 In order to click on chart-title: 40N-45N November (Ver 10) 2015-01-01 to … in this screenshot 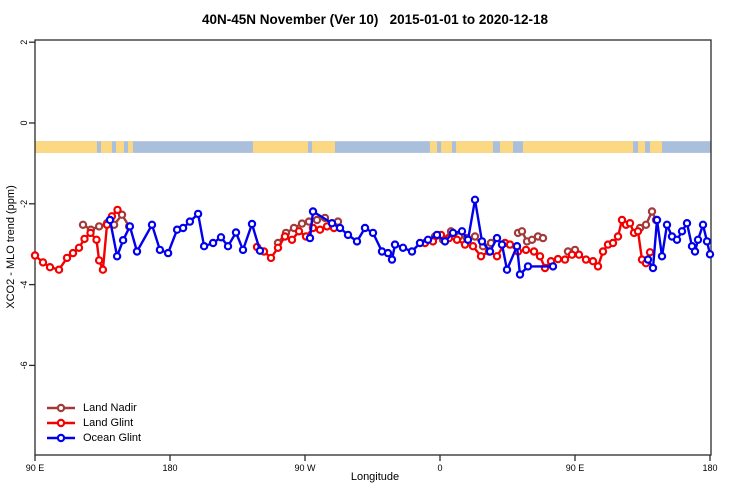, I will do `click(375, 19)`.